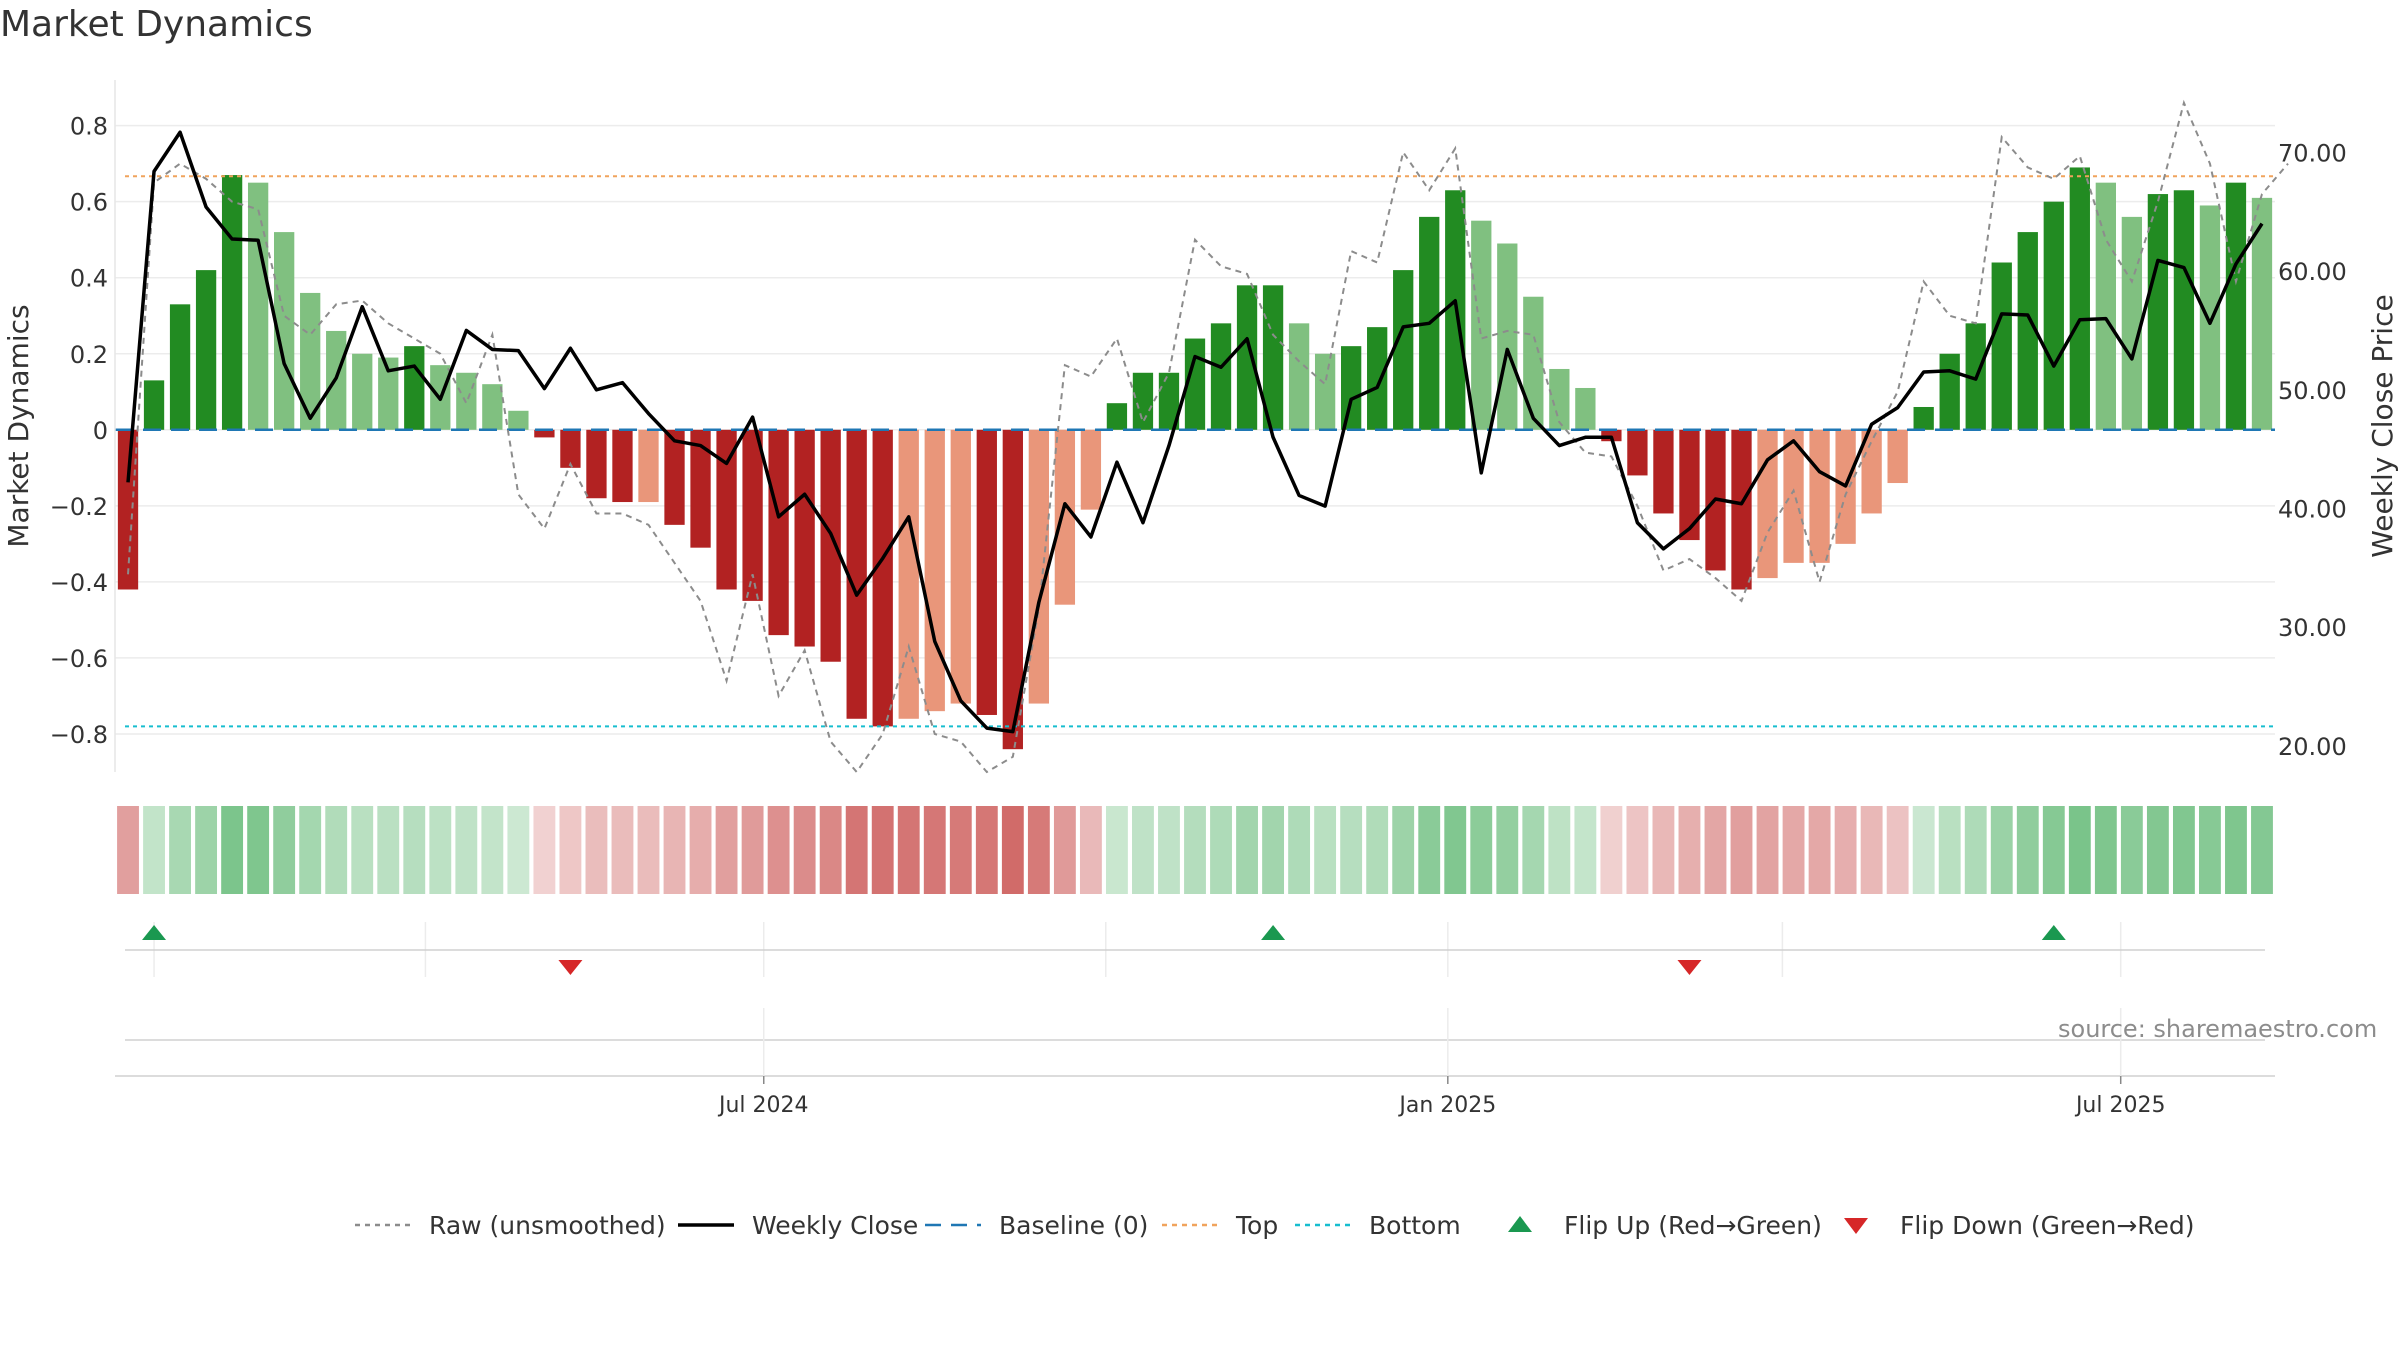 The image size is (2400, 1350). Describe the element at coordinates (547, 1225) in the screenshot. I see `legend-label: Raw (unsmoothed)` at that location.